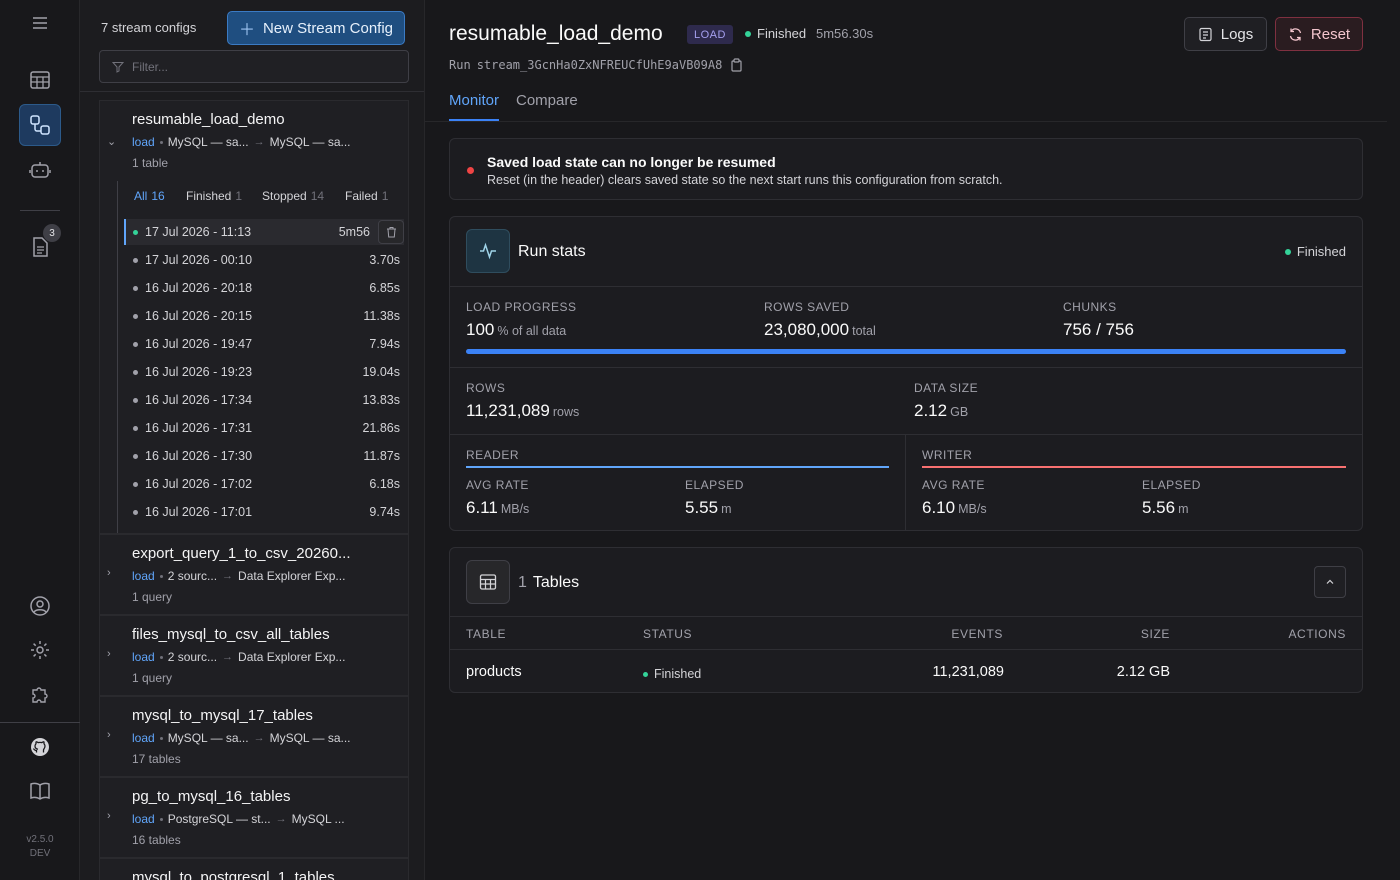 This screenshot has height=880, width=1400. What do you see at coordinates (40, 80) in the screenshot?
I see `tables-icon` at bounding box center [40, 80].